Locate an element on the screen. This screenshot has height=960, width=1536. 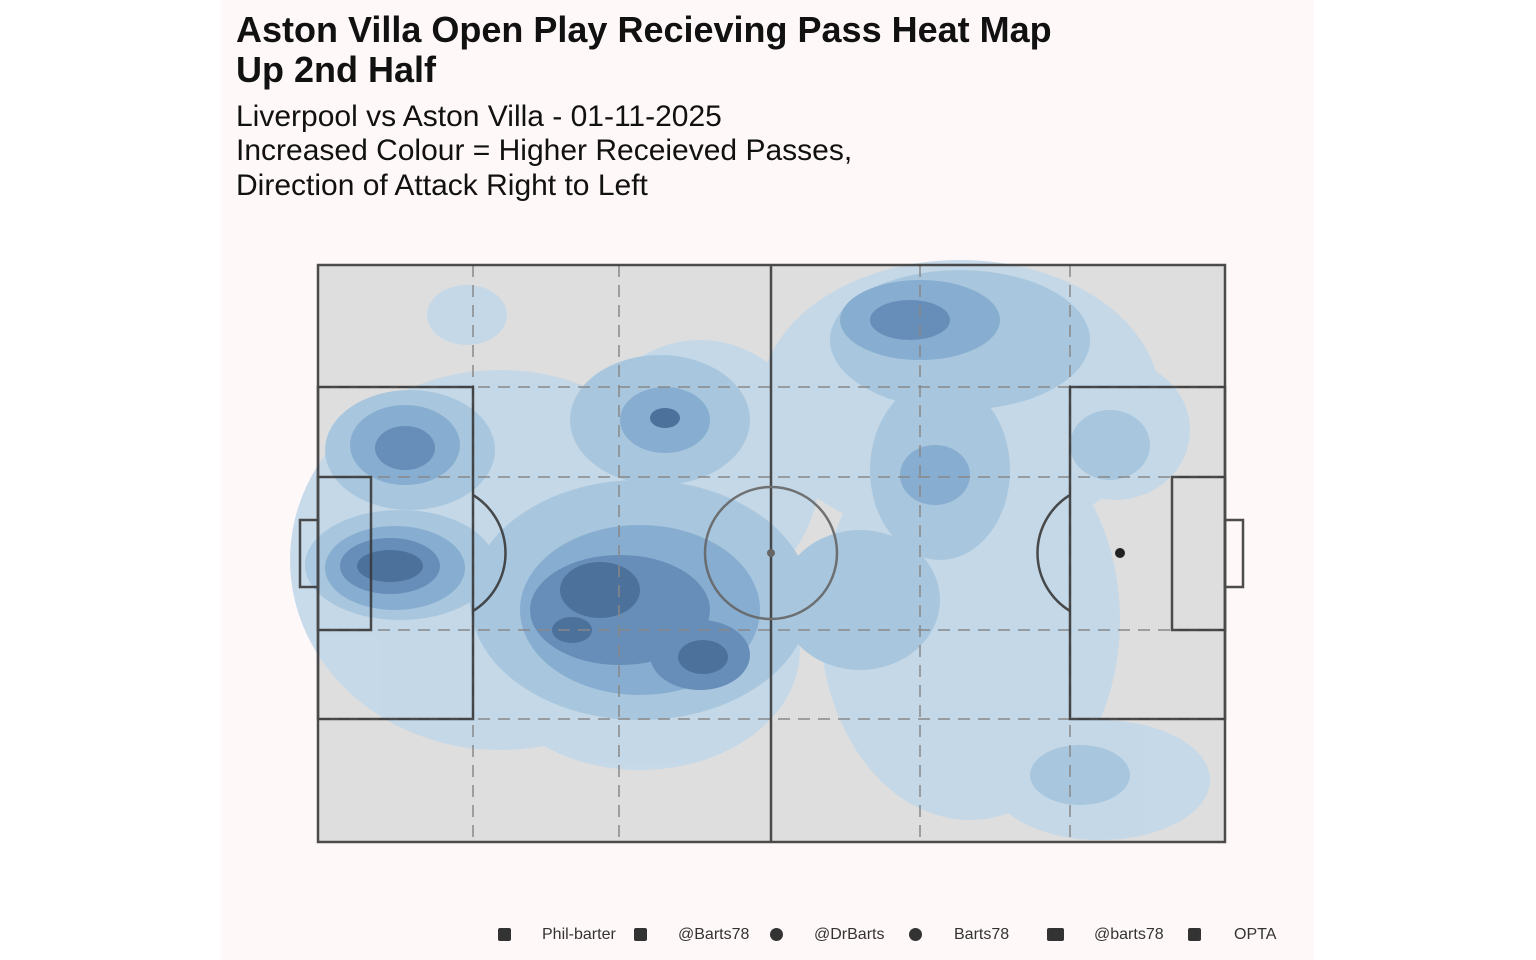
x-icon is located at coordinates (640, 934).